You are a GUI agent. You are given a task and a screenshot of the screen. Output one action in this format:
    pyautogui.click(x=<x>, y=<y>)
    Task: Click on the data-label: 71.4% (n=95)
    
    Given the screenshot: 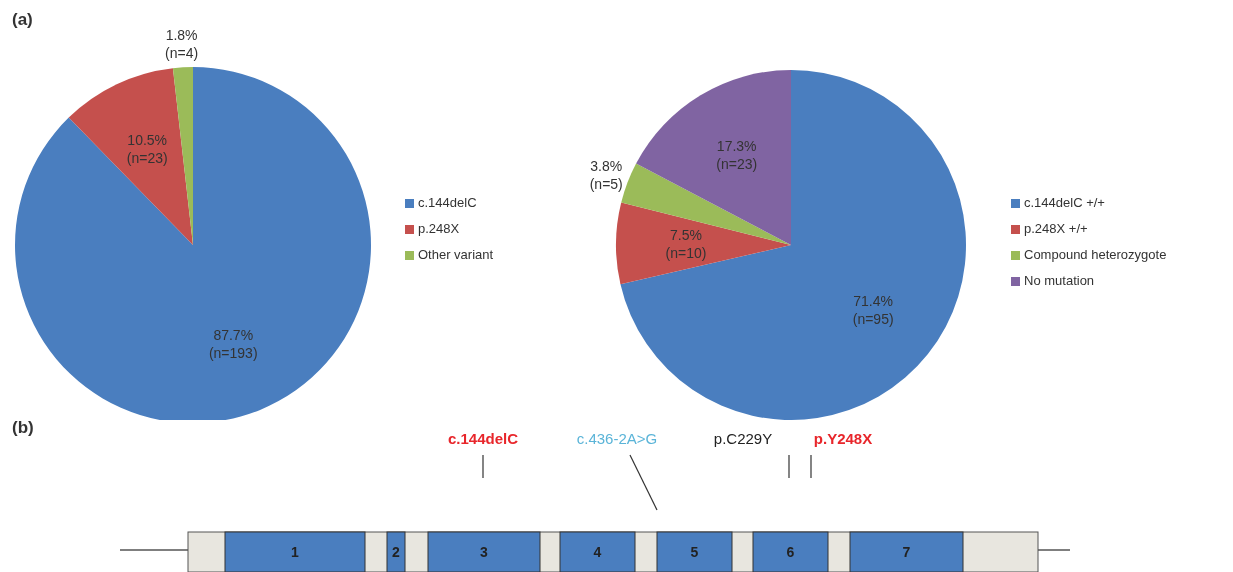 What is the action you would take?
    pyautogui.click(x=873, y=310)
    